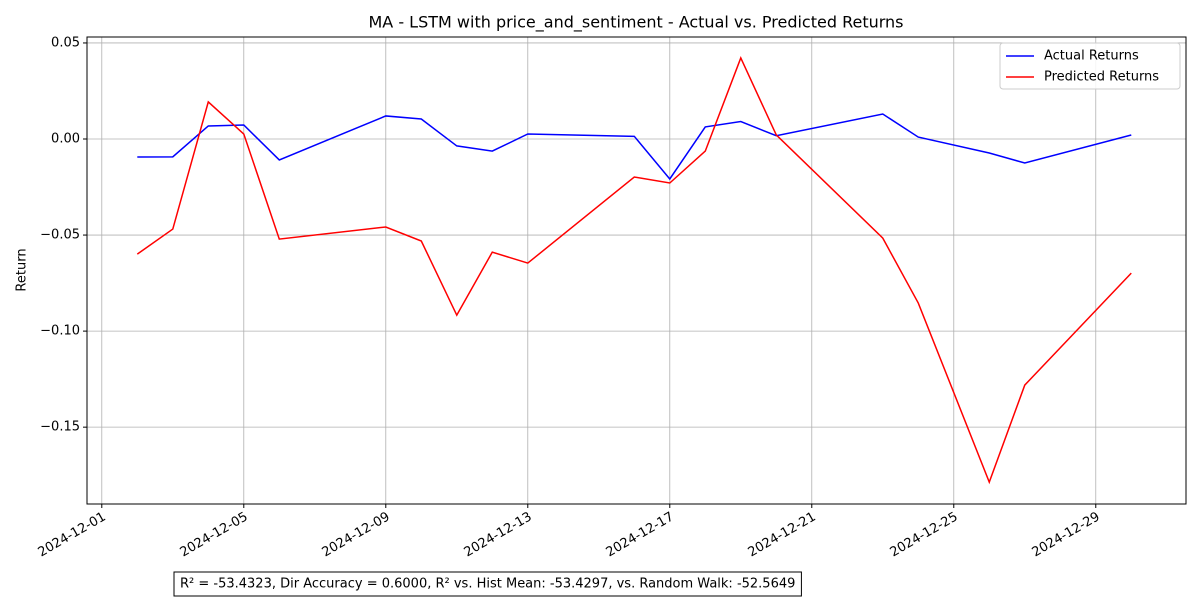 This screenshot has width=1200, height=600. I want to click on legend-label: Predicted Returns, so click(1101, 77).